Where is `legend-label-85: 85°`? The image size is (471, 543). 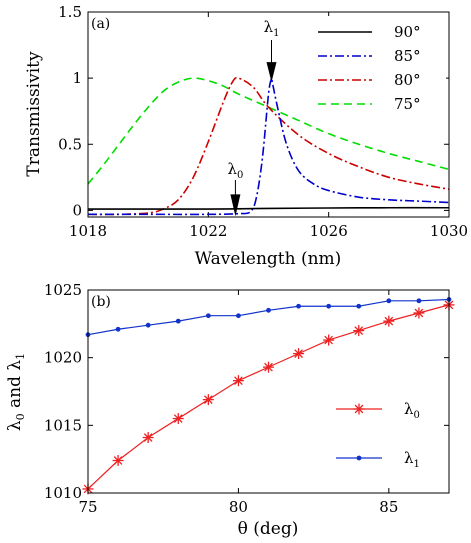
legend-label-85: 85° is located at coordinates (407, 56).